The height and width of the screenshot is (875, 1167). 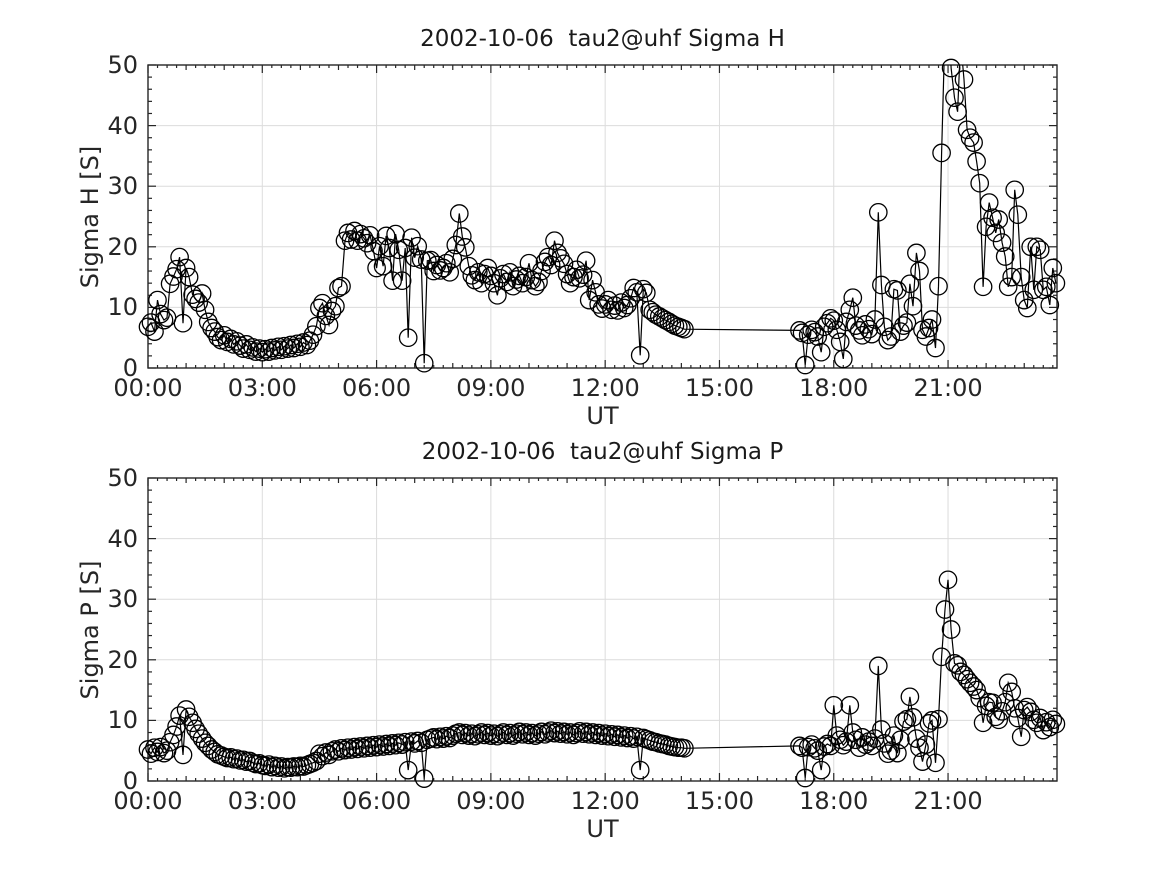 I want to click on x-axis-label-ut-top: UT, so click(x=602, y=416).